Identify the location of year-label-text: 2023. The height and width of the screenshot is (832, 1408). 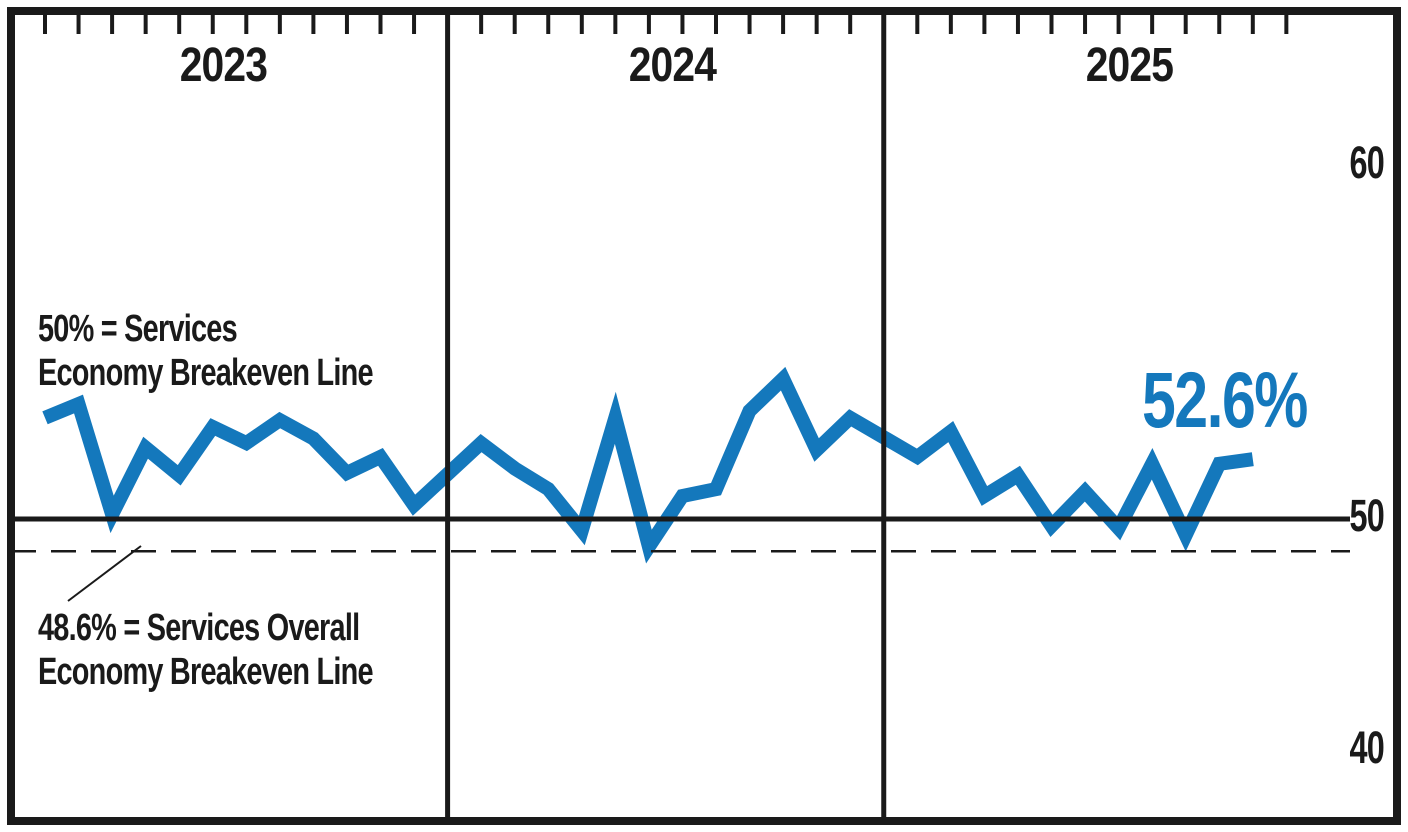
(223, 65).